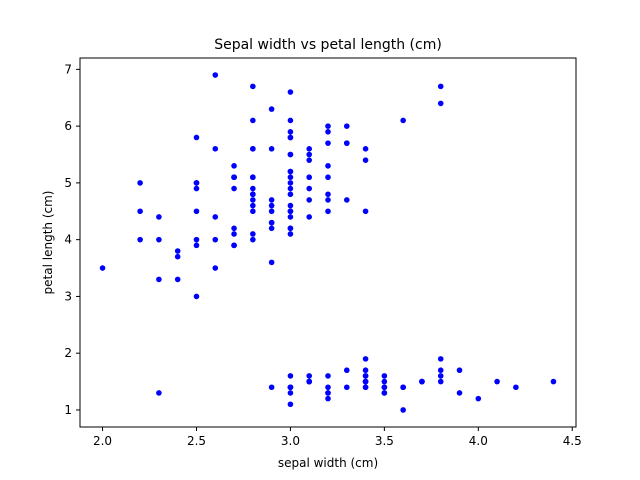  Describe the element at coordinates (68, 240) in the screenshot. I see `y-tick-label: 4` at that location.